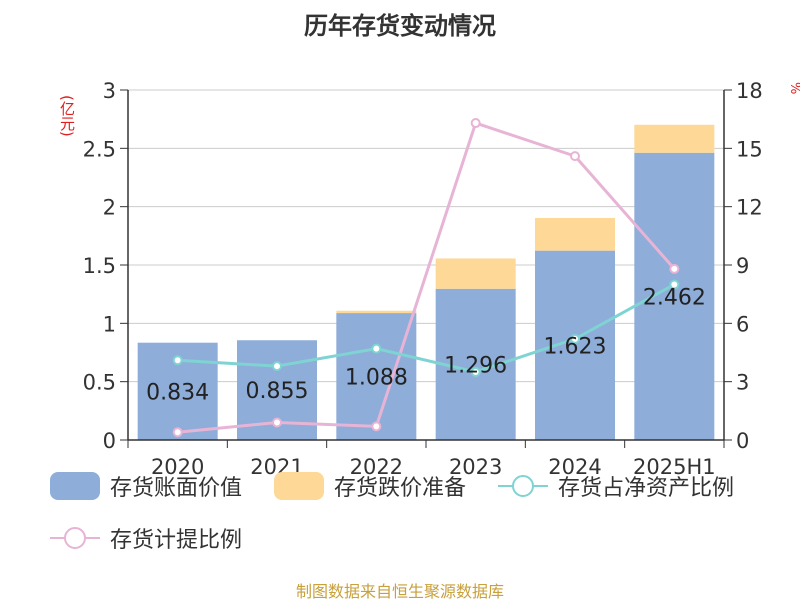 Image resolution: width=800 pixels, height=602 pixels. Describe the element at coordinates (399, 591) in the screenshot. I see `source-note: 制图数据来自恒生聚源数据库` at that location.